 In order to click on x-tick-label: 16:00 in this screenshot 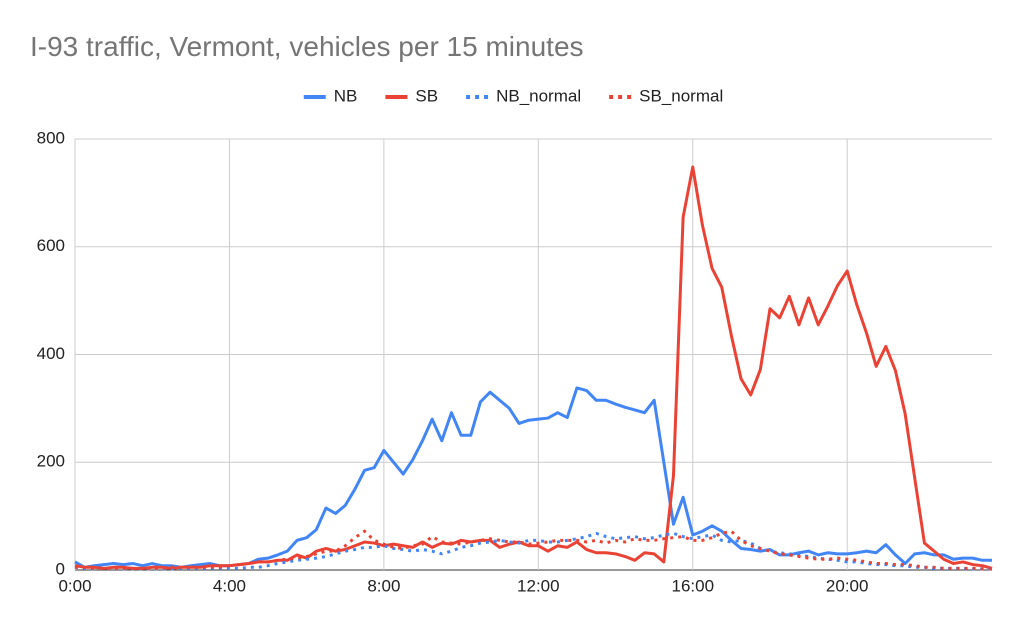, I will do `click(692, 585)`.